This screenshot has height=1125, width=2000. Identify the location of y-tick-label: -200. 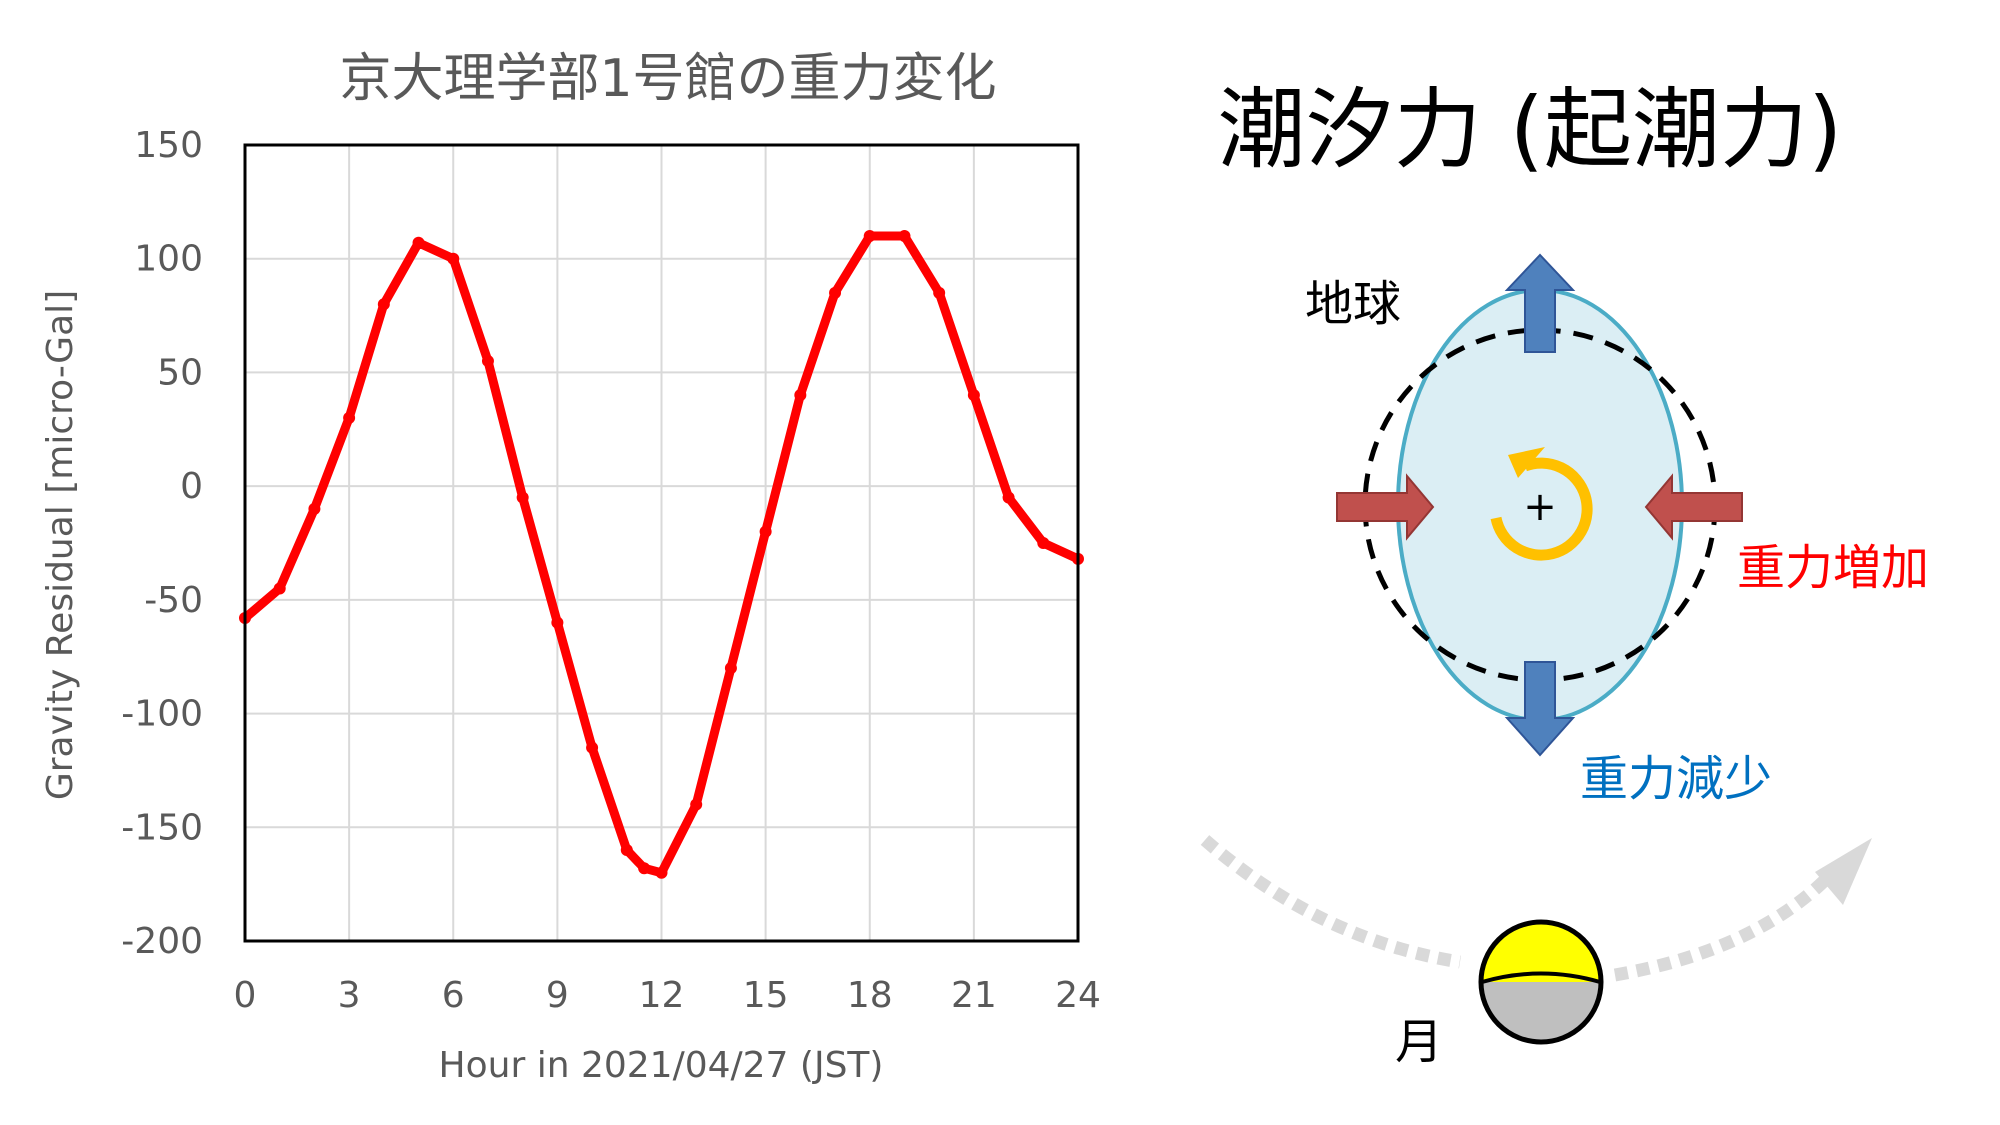
(162, 941).